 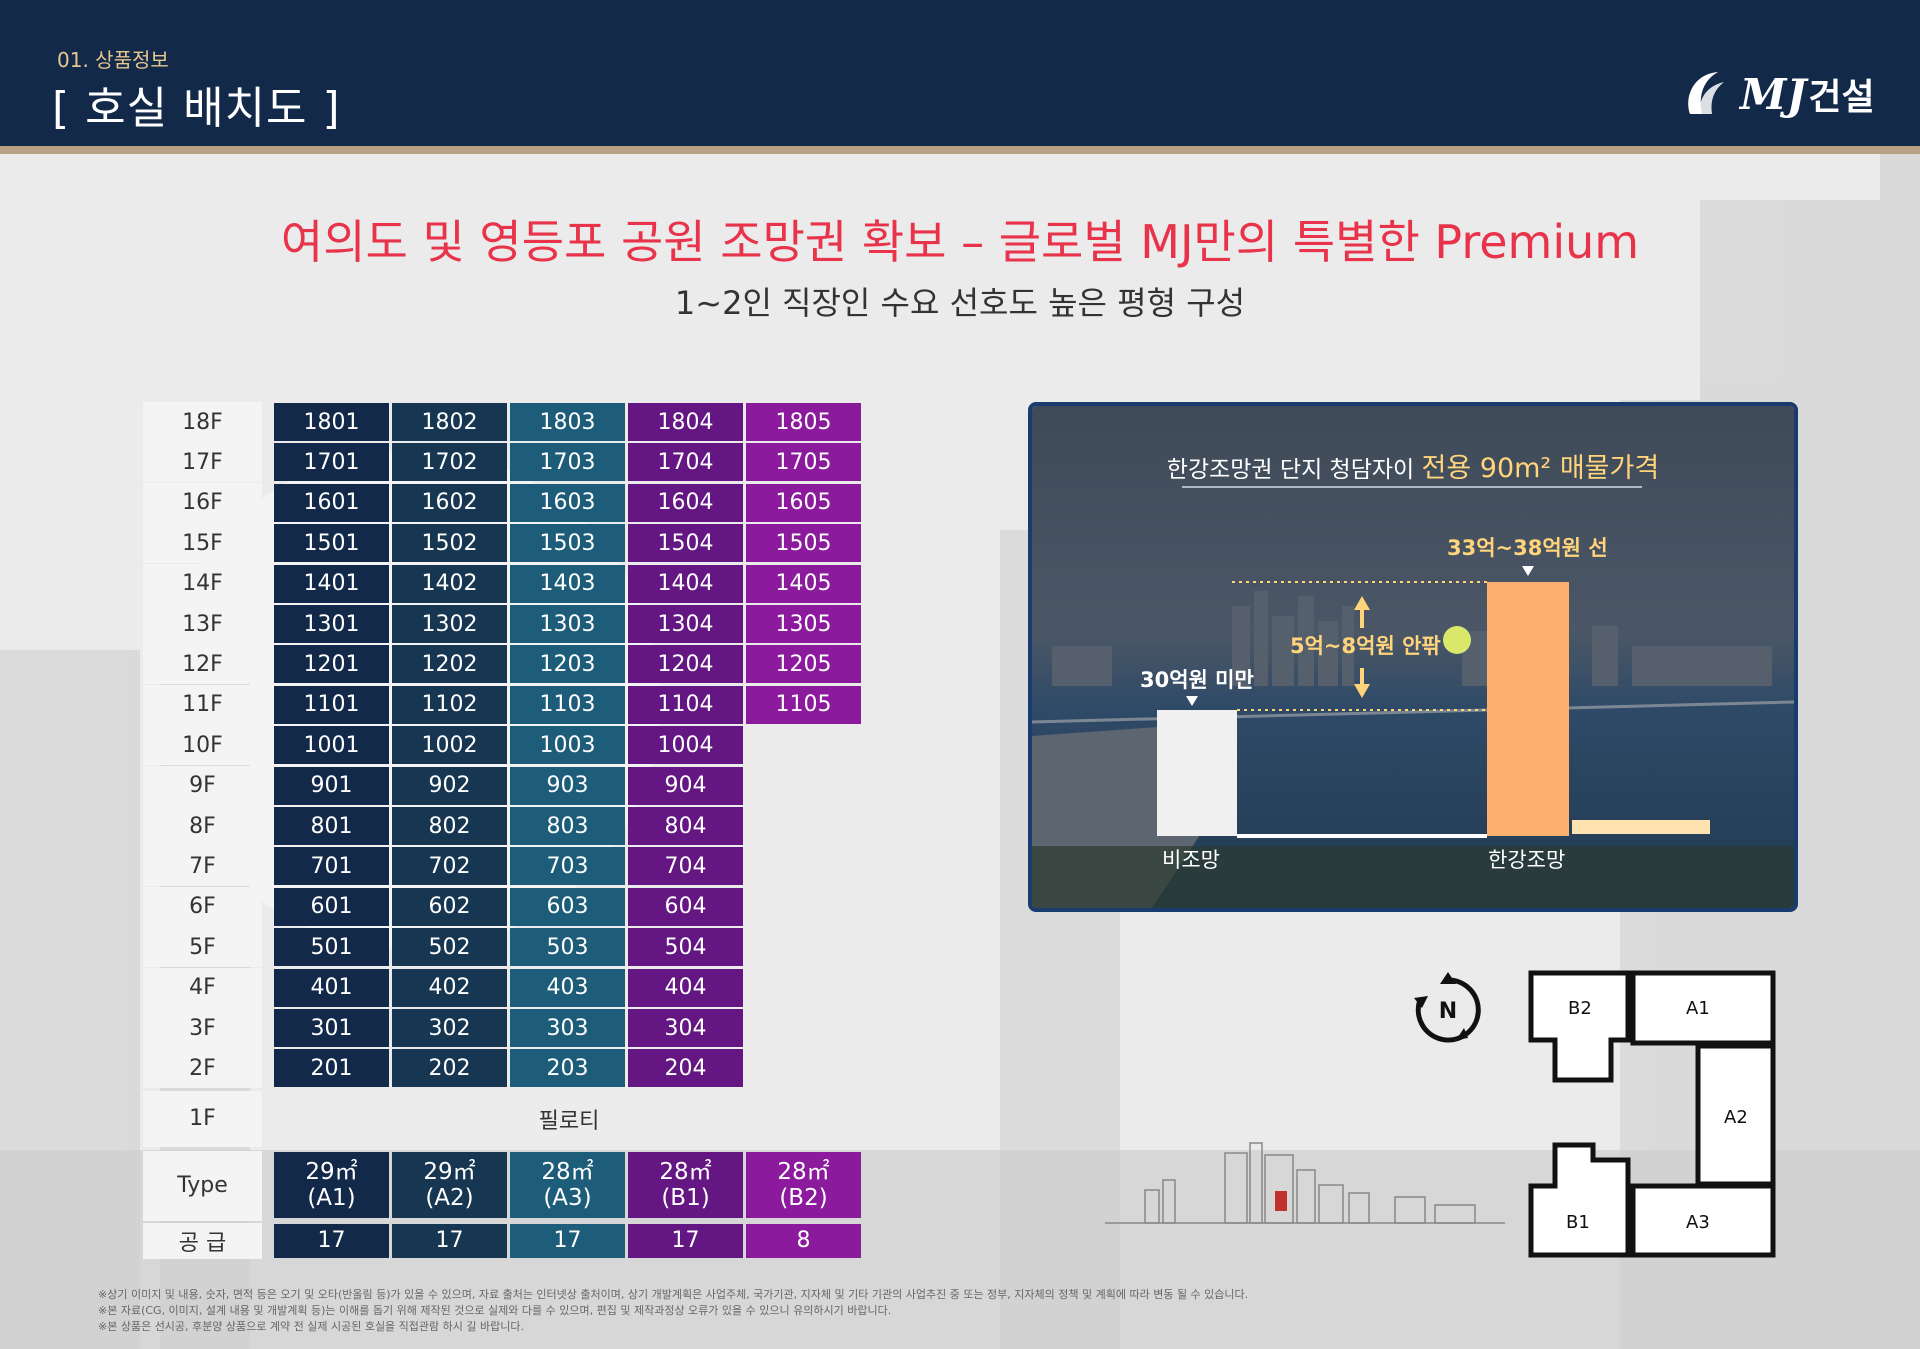 I want to click on unit-cell: 802, so click(x=449, y=826).